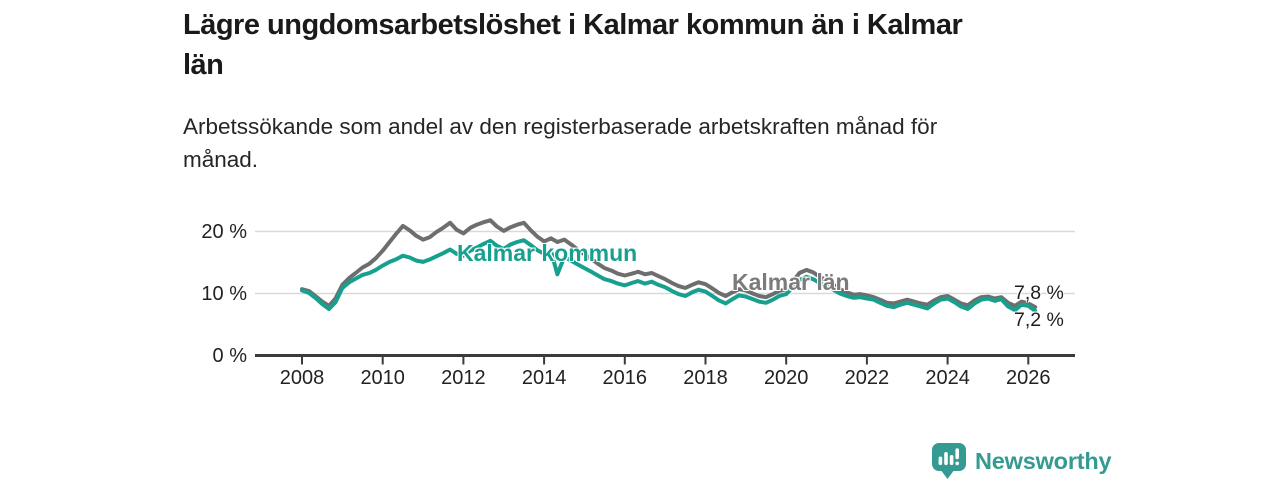  What do you see at coordinates (544, 378) in the screenshot?
I see `x-tick-label-2014: 2014` at bounding box center [544, 378].